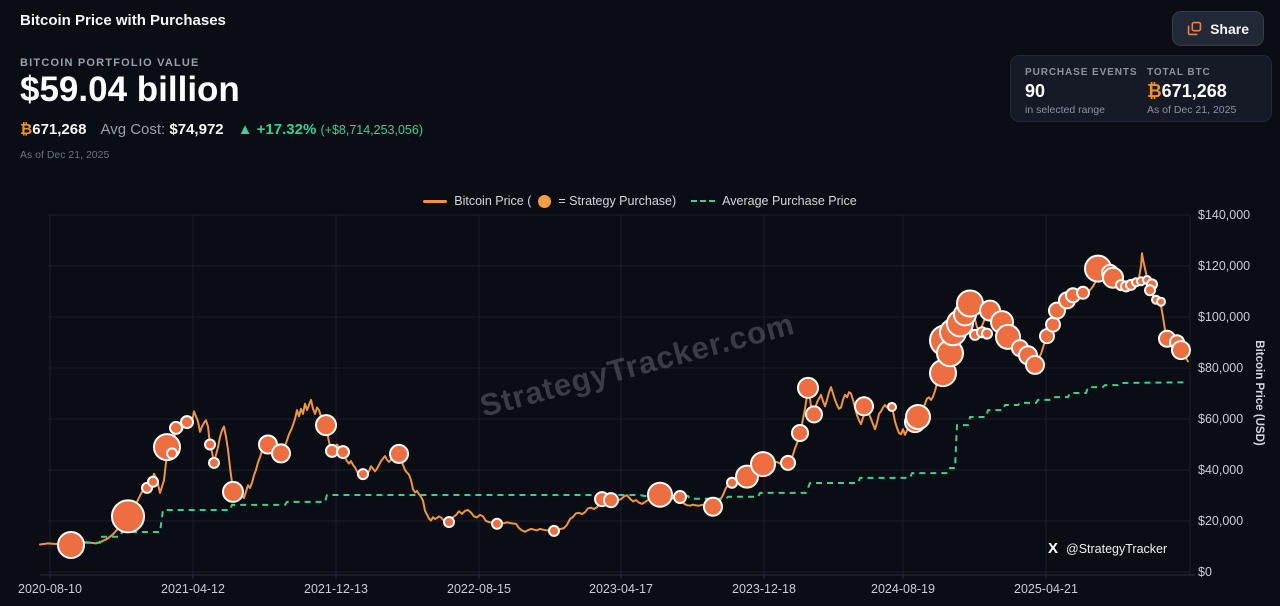 This screenshot has width=1280, height=606. What do you see at coordinates (1192, 91) in the screenshot?
I see `total-btc-stat: TOTAL BTC ₿671,268 As of Dec 21, 2025` at bounding box center [1192, 91].